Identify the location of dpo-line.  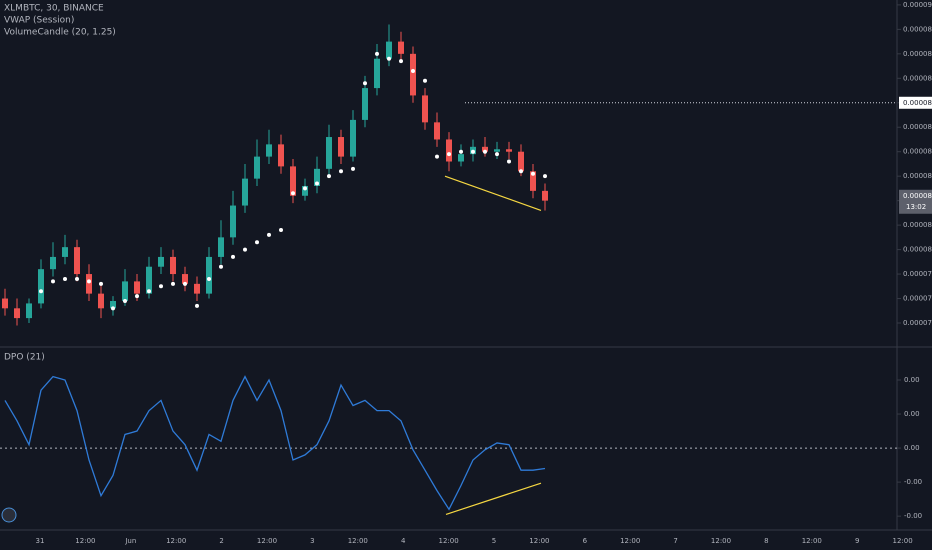
(275, 443).